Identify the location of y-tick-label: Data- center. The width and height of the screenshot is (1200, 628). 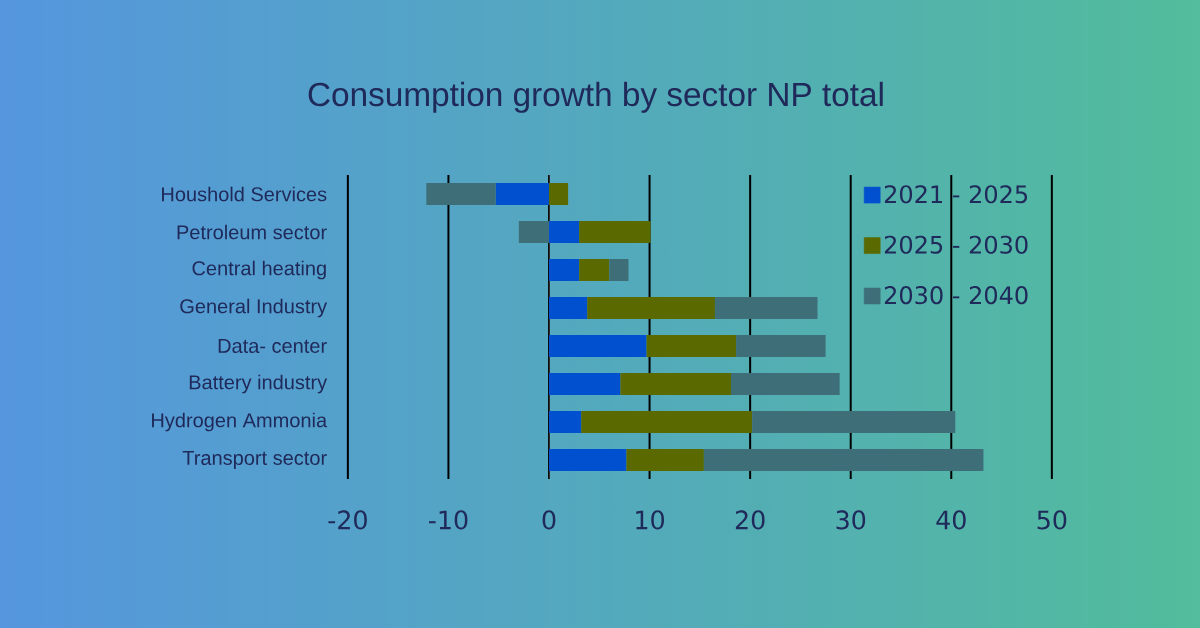
(272, 346).